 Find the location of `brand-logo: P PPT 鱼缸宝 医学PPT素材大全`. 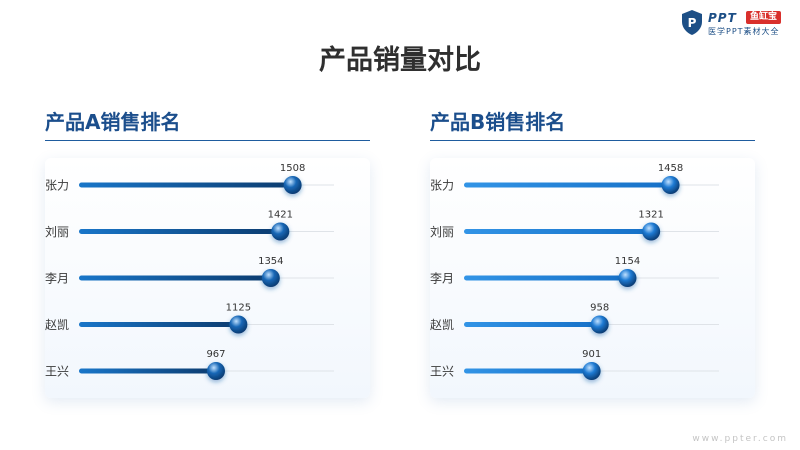

brand-logo: P PPT 鱼缸宝 医学PPT素材大全 is located at coordinates (736, 24).